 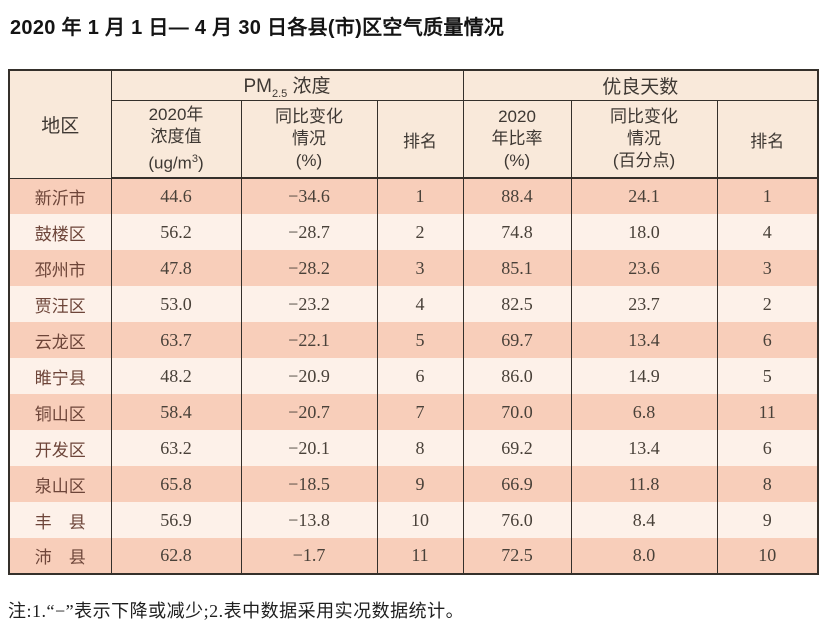 What do you see at coordinates (60, 268) in the screenshot?
I see `region-cell: 邳州市` at bounding box center [60, 268].